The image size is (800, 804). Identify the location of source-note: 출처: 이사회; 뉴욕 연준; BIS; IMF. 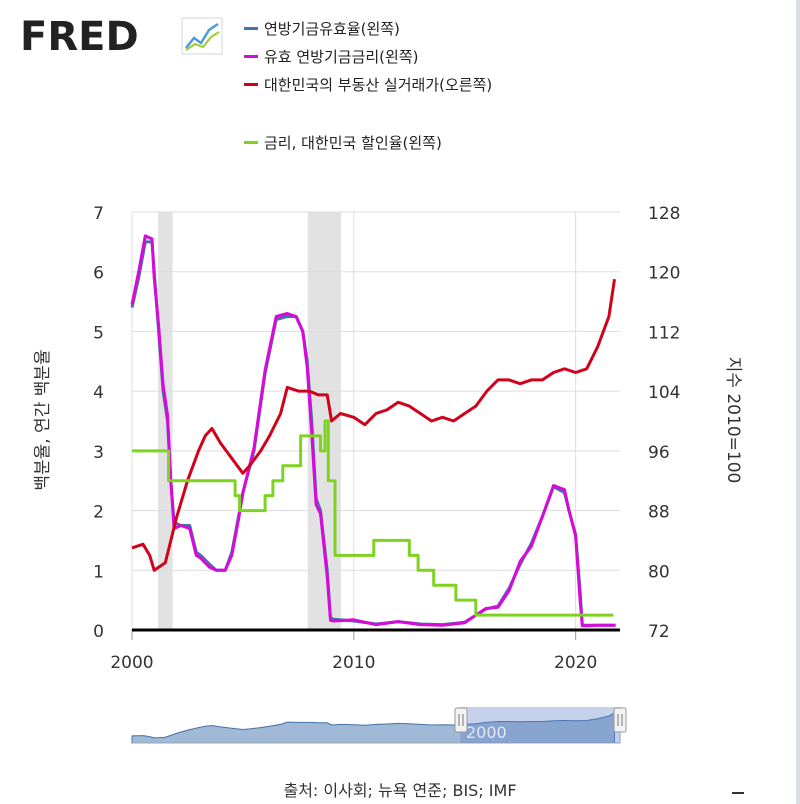
(400, 790).